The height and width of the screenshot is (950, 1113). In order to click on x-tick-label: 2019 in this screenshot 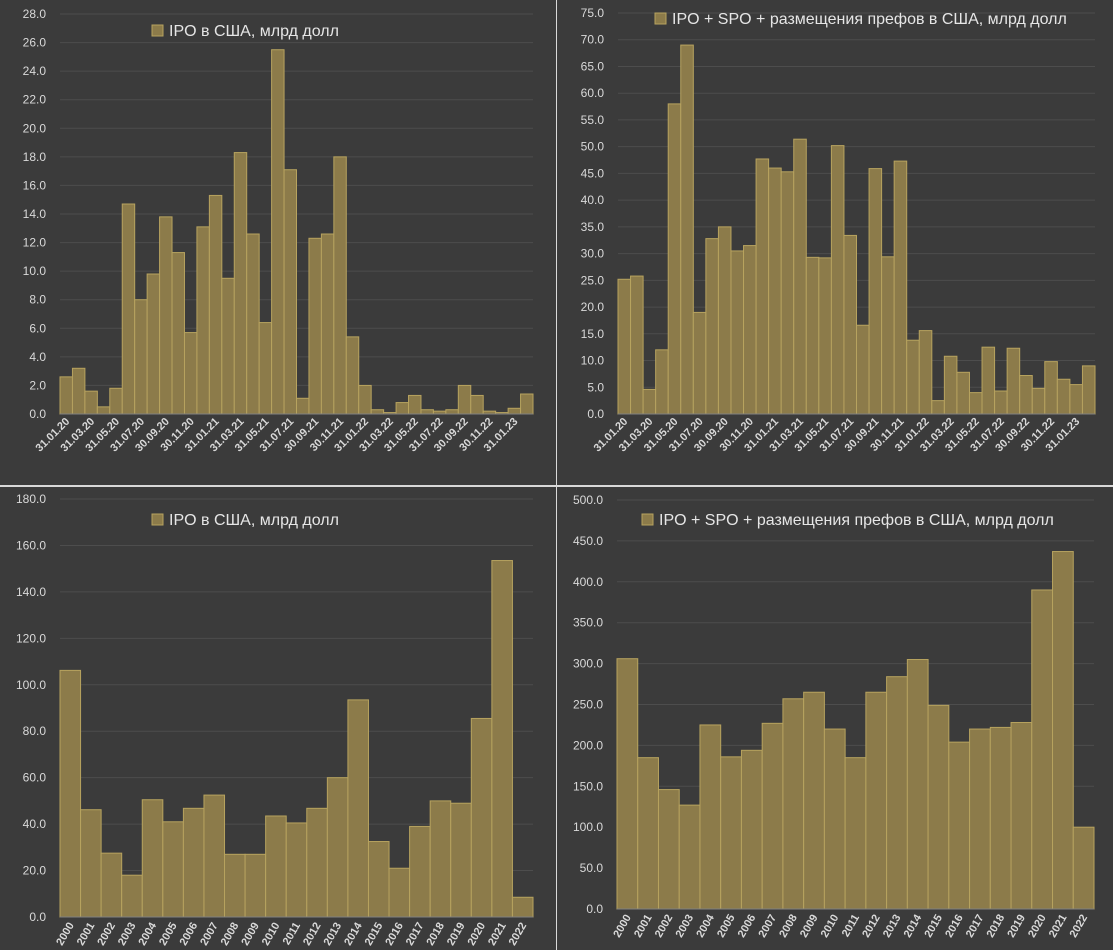, I will do `click(456, 934)`.